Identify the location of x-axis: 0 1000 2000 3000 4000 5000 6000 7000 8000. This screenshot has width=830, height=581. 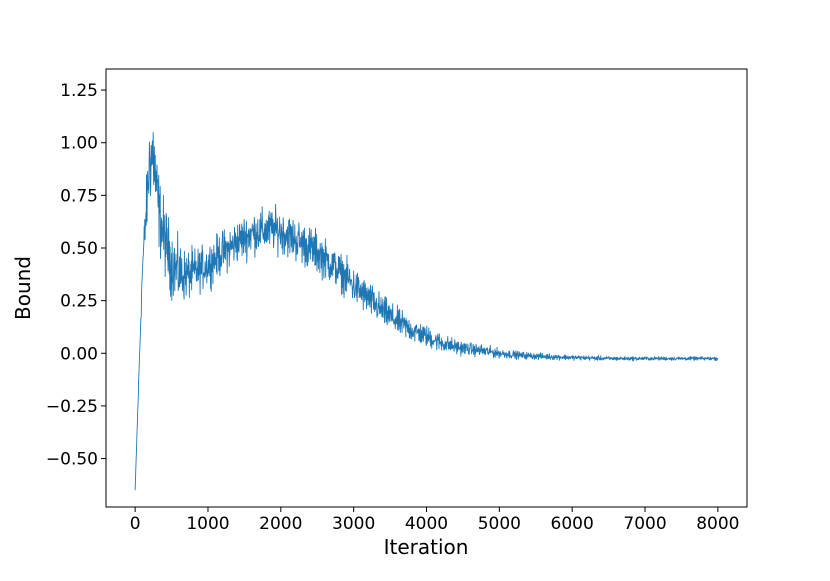
(434, 520).